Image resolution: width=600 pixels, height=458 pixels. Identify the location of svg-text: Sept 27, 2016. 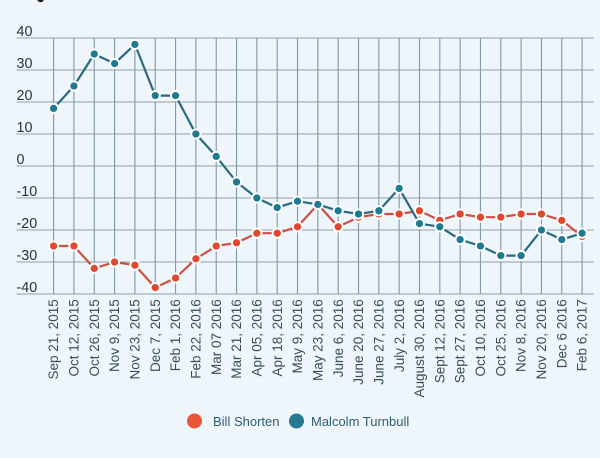
(460, 341).